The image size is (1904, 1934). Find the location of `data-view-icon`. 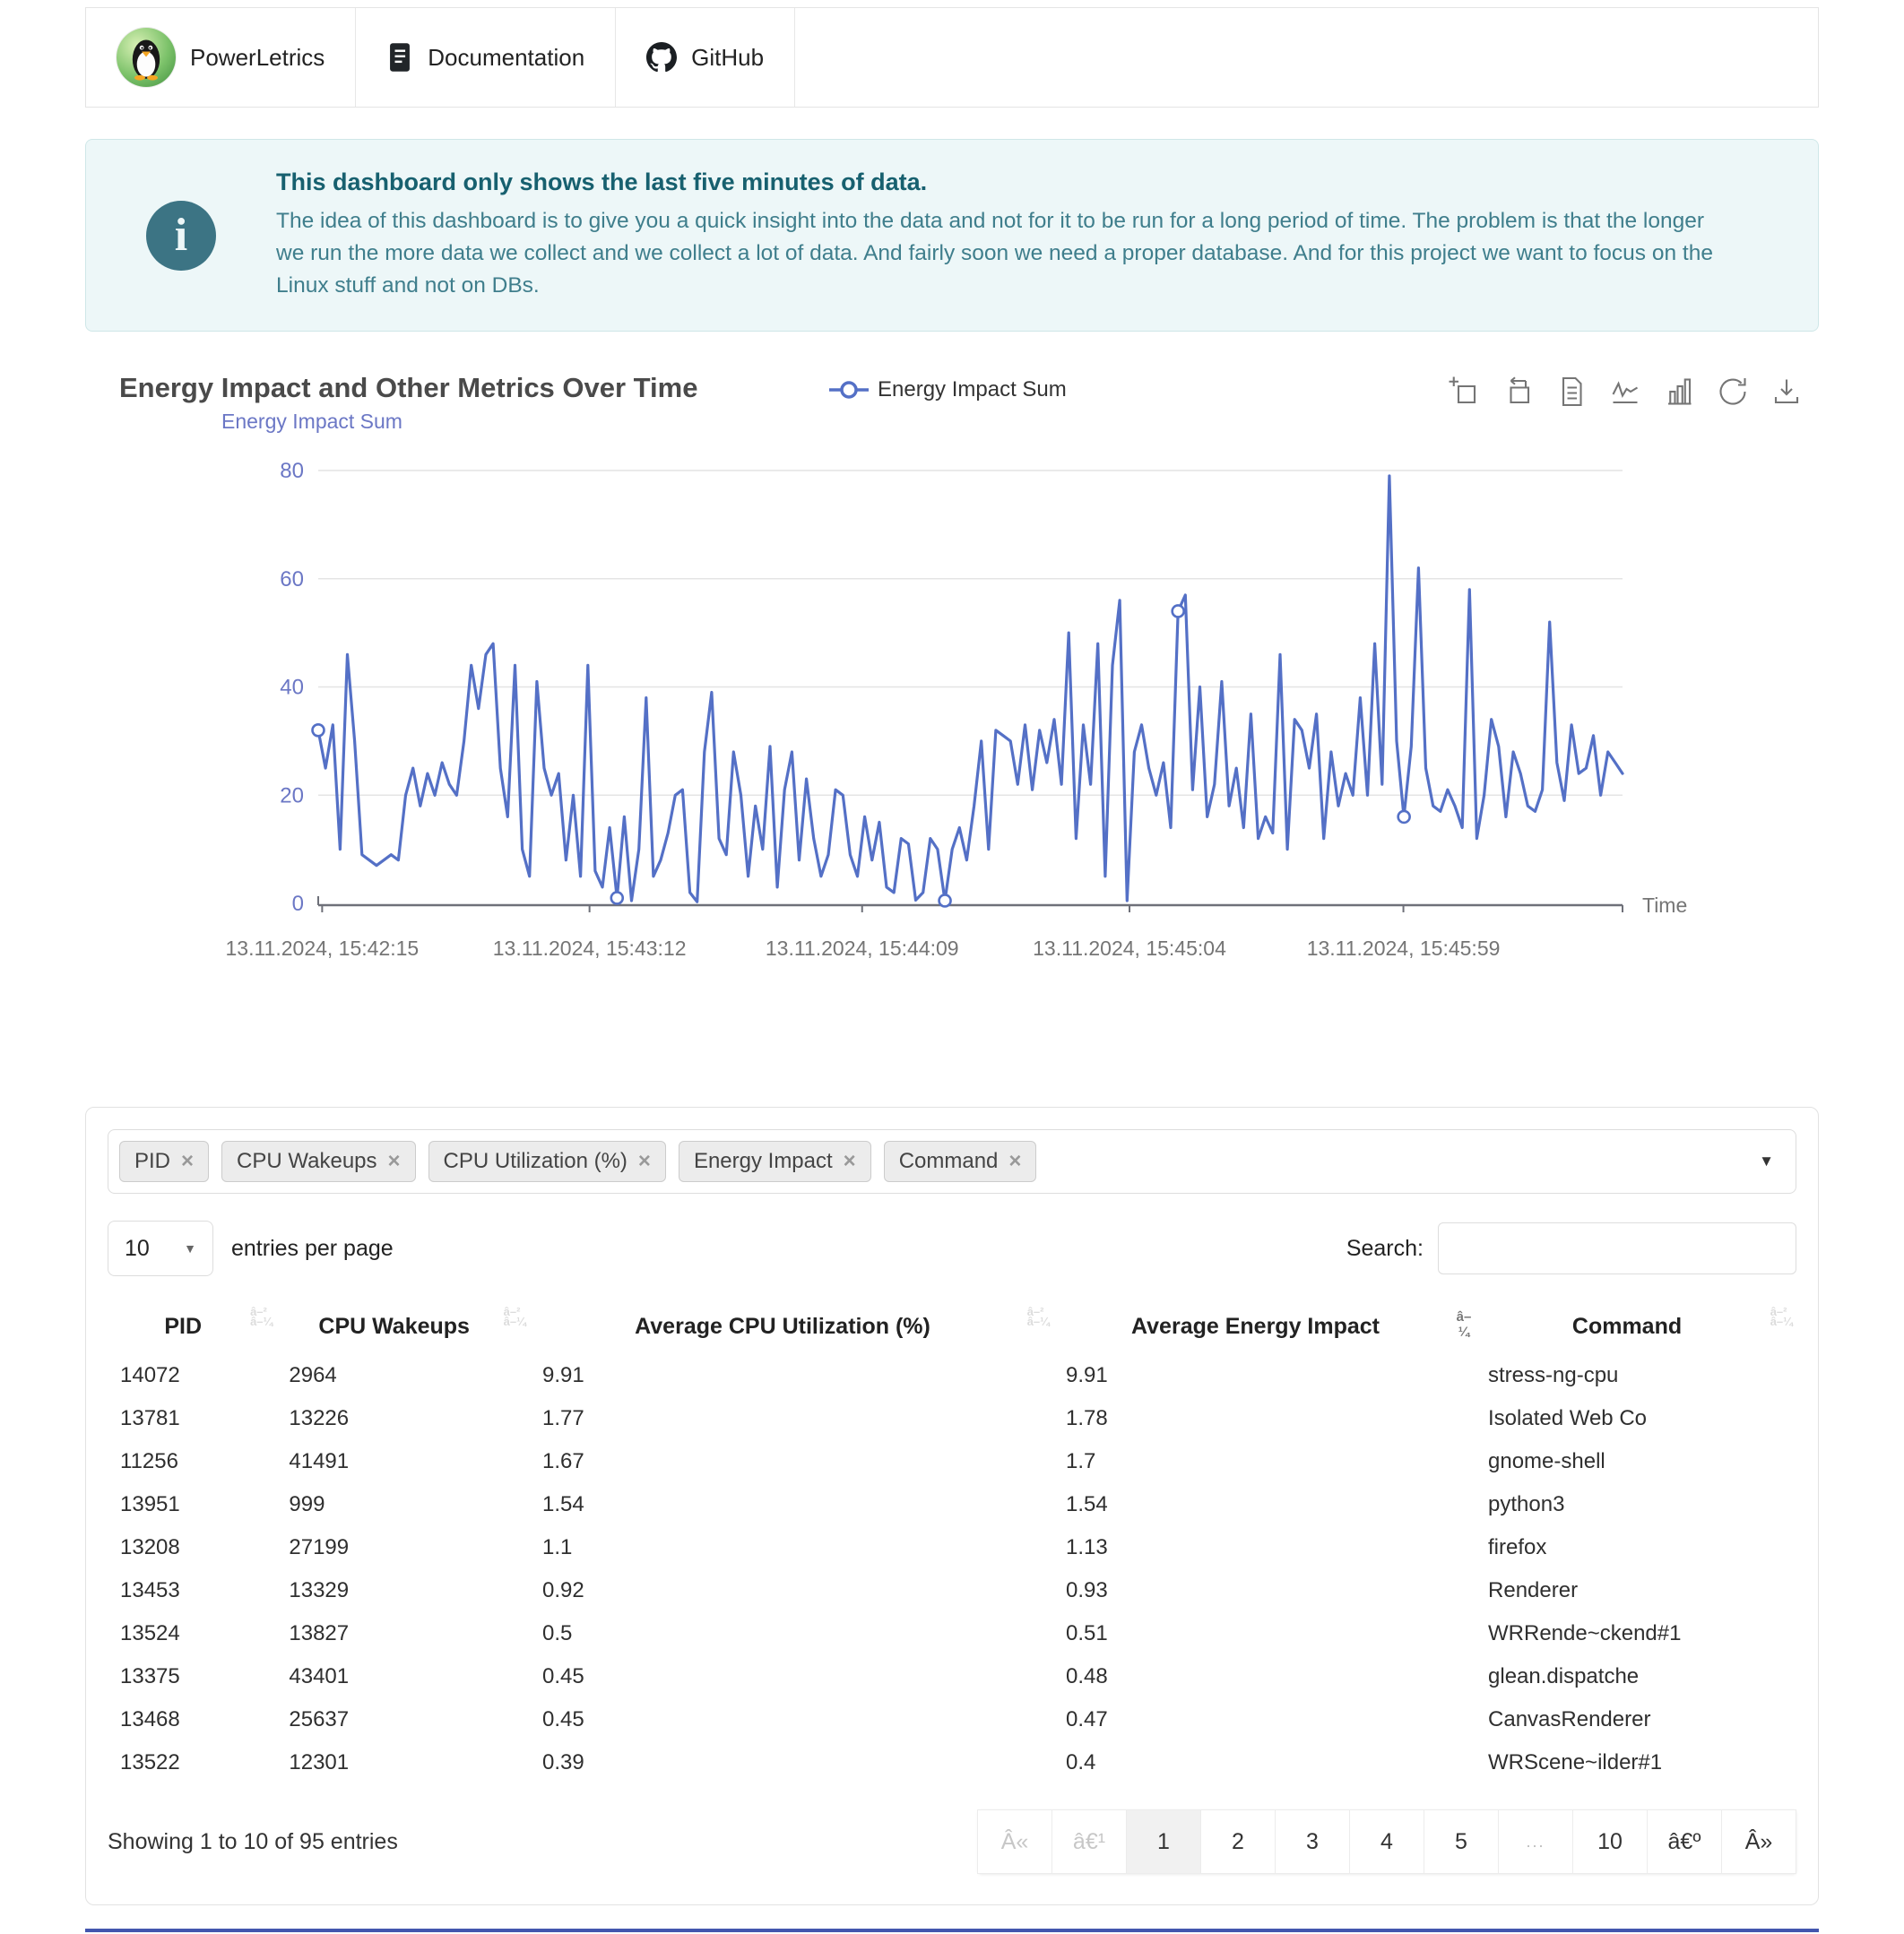

data-view-icon is located at coordinates (1571, 392).